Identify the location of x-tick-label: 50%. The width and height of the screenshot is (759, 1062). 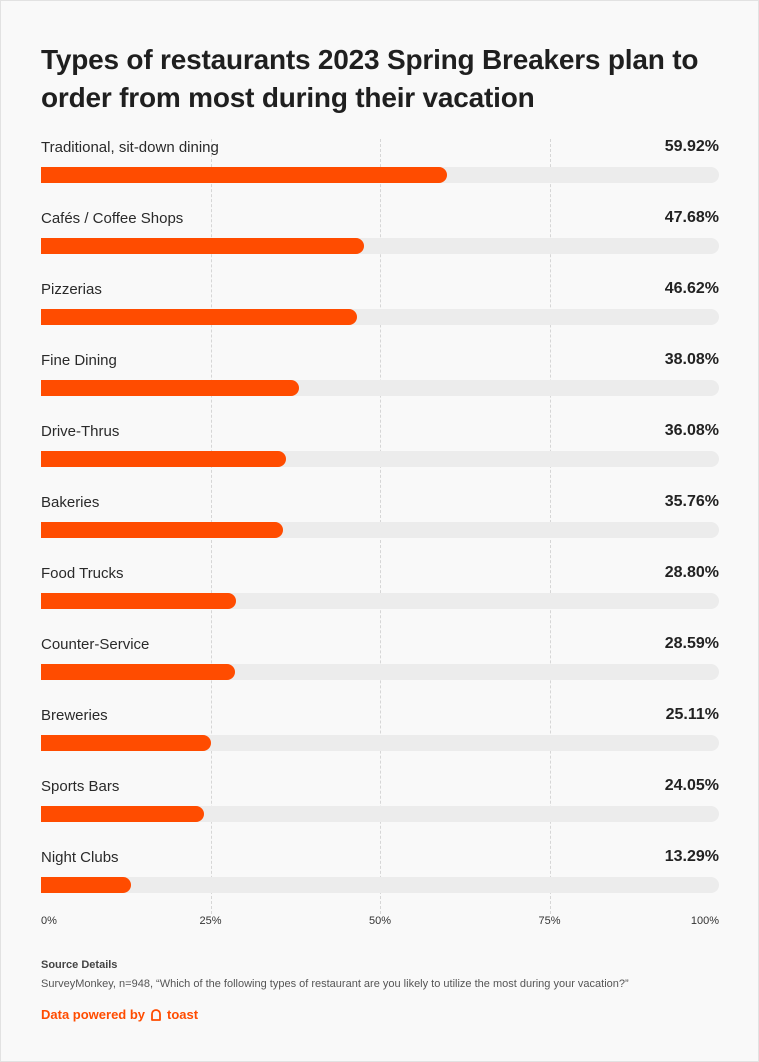
(380, 921).